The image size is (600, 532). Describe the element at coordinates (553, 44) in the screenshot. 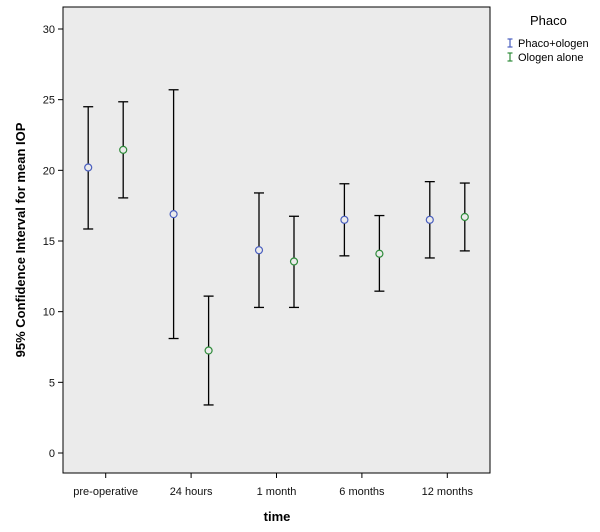

I see `legend-label: Phaco+ologen` at that location.